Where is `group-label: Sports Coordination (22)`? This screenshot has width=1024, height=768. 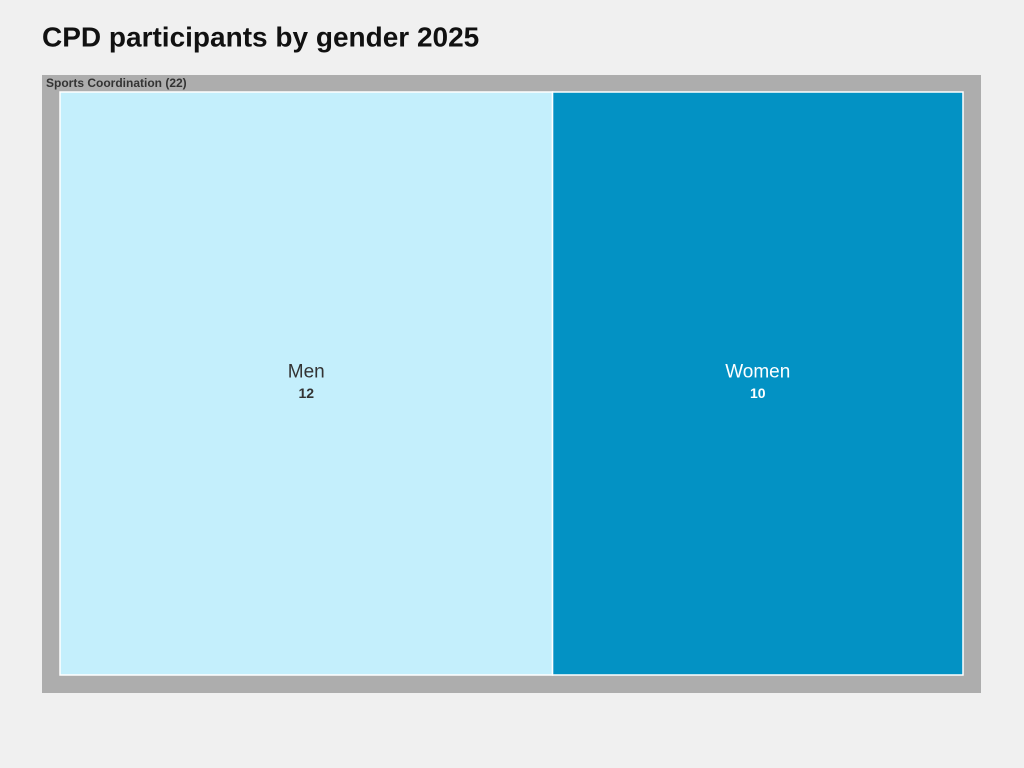 group-label: Sports Coordination (22) is located at coordinates (116, 83).